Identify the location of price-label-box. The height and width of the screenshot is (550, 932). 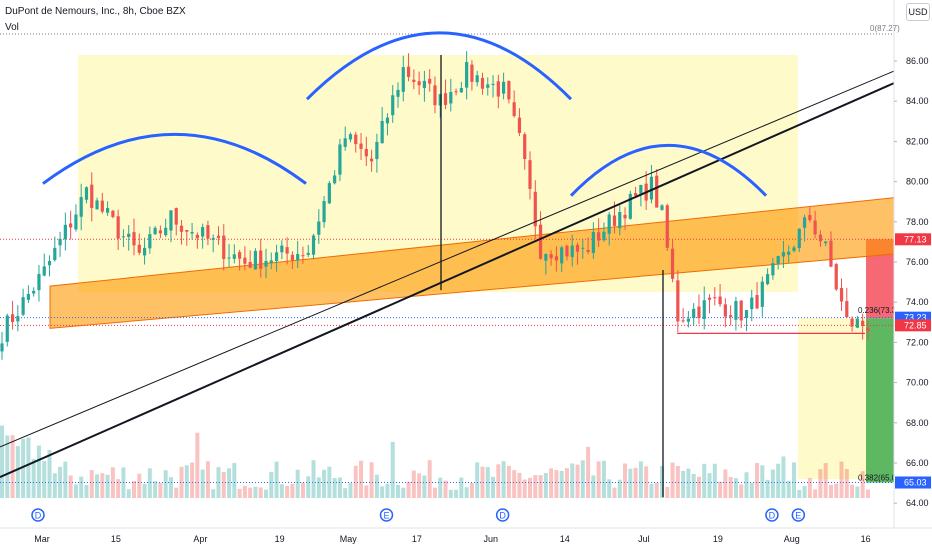
(913, 325).